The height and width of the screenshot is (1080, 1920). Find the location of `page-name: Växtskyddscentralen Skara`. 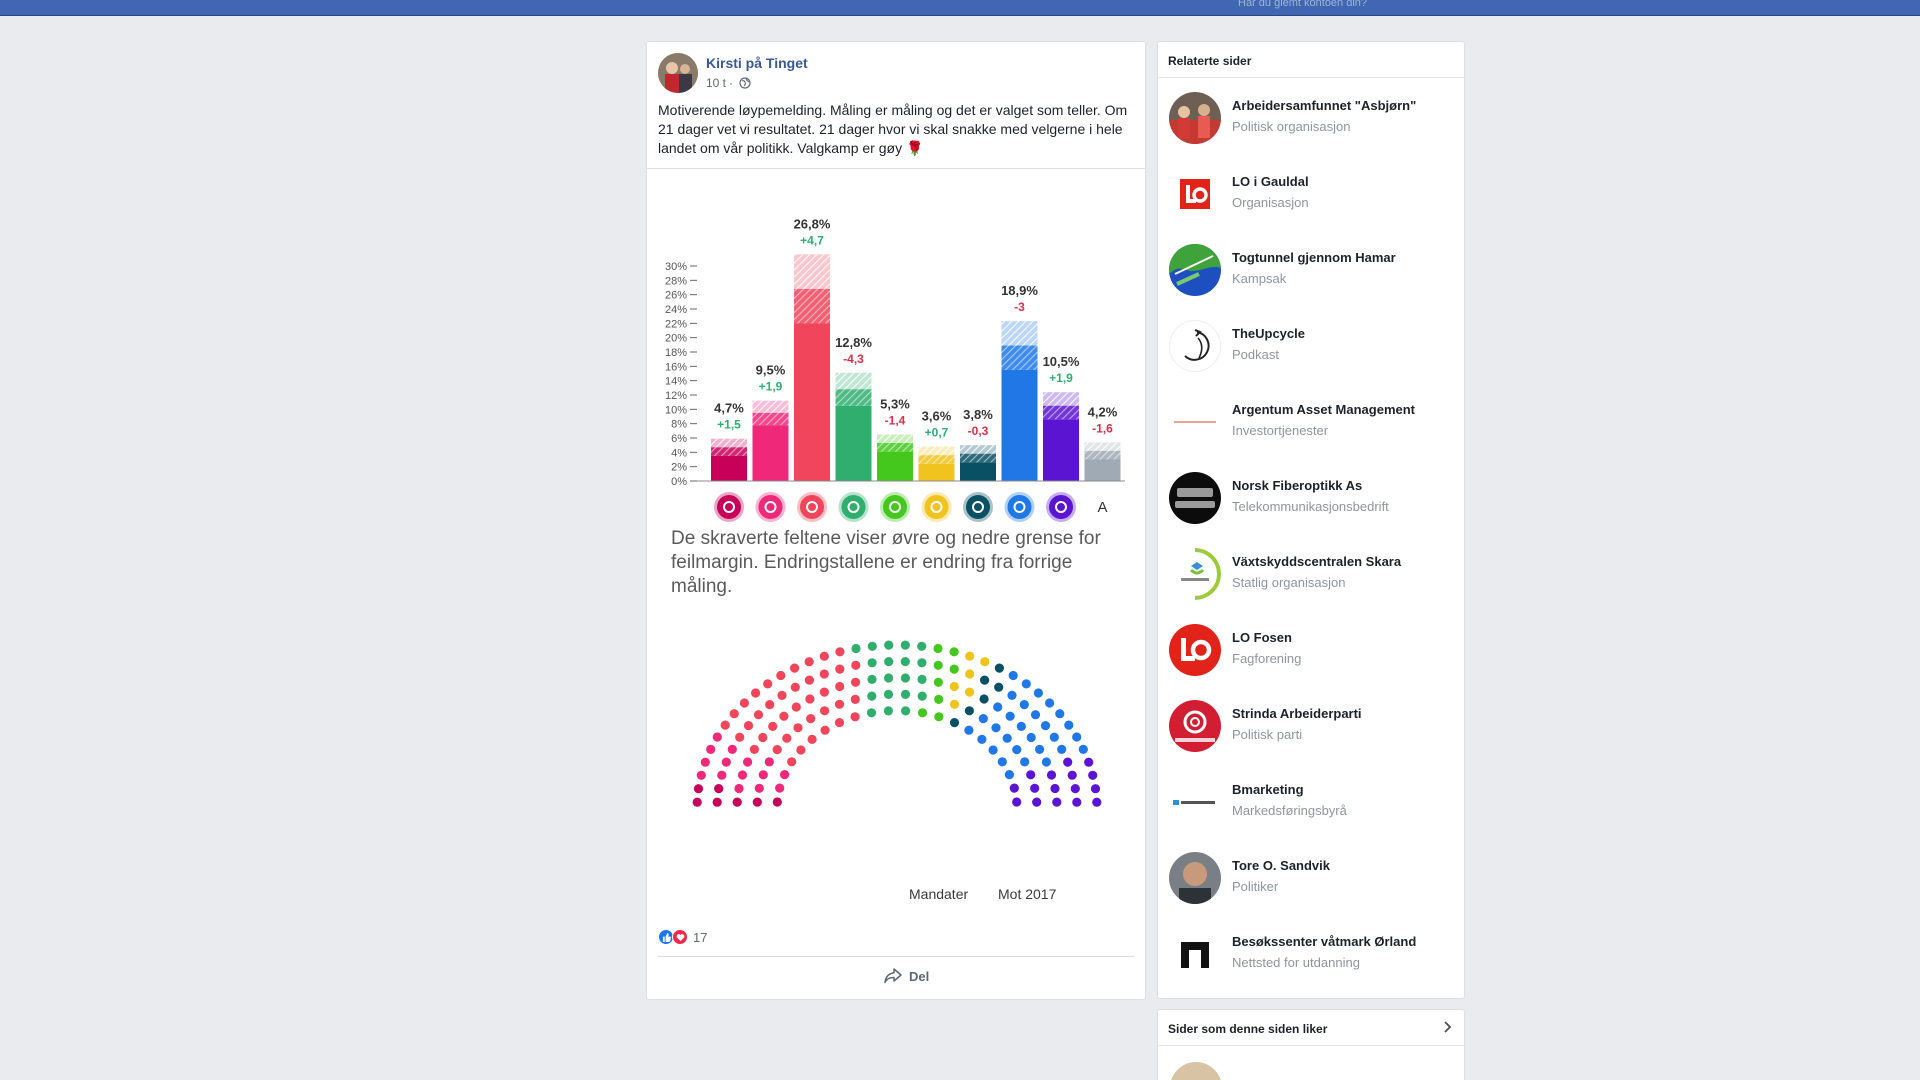

page-name: Växtskyddscentralen Skara is located at coordinates (1317, 561).